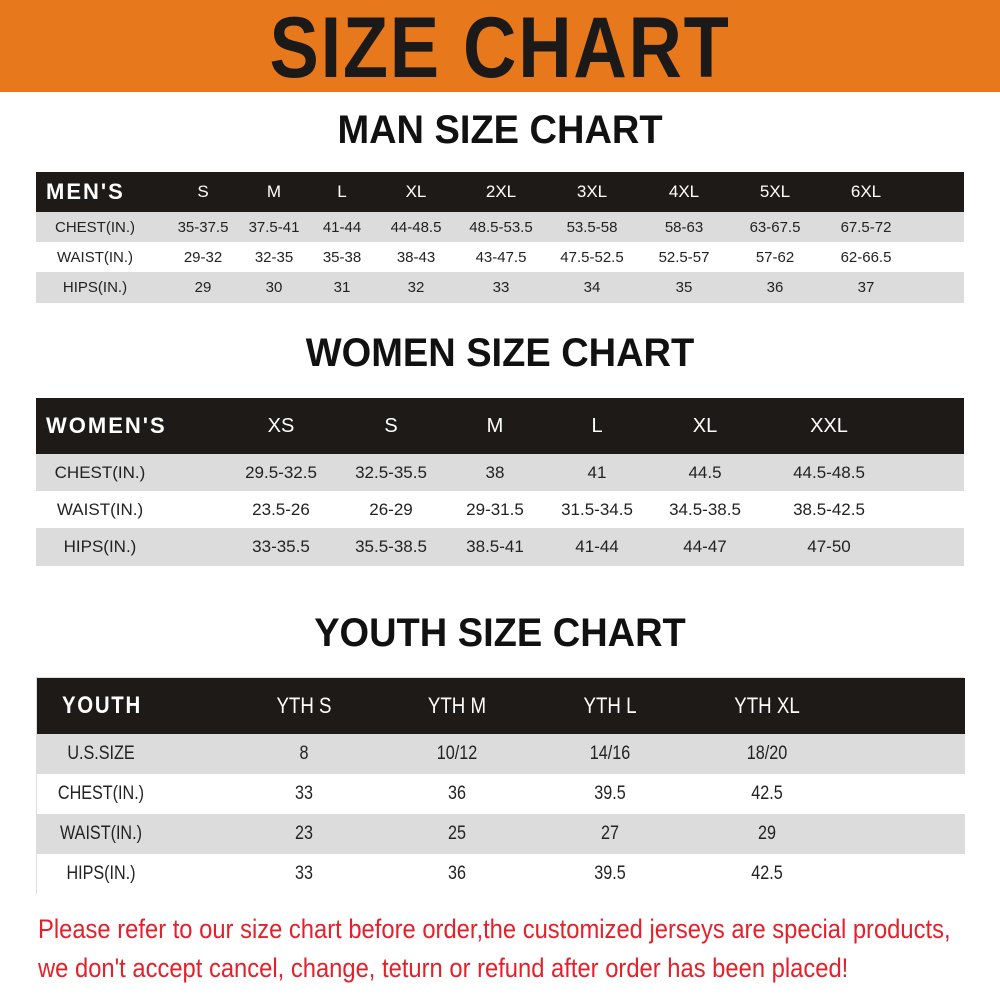 The image size is (1000, 1000). Describe the element at coordinates (592, 257) in the screenshot. I see `table-cell: 47.5-52.5` at that location.